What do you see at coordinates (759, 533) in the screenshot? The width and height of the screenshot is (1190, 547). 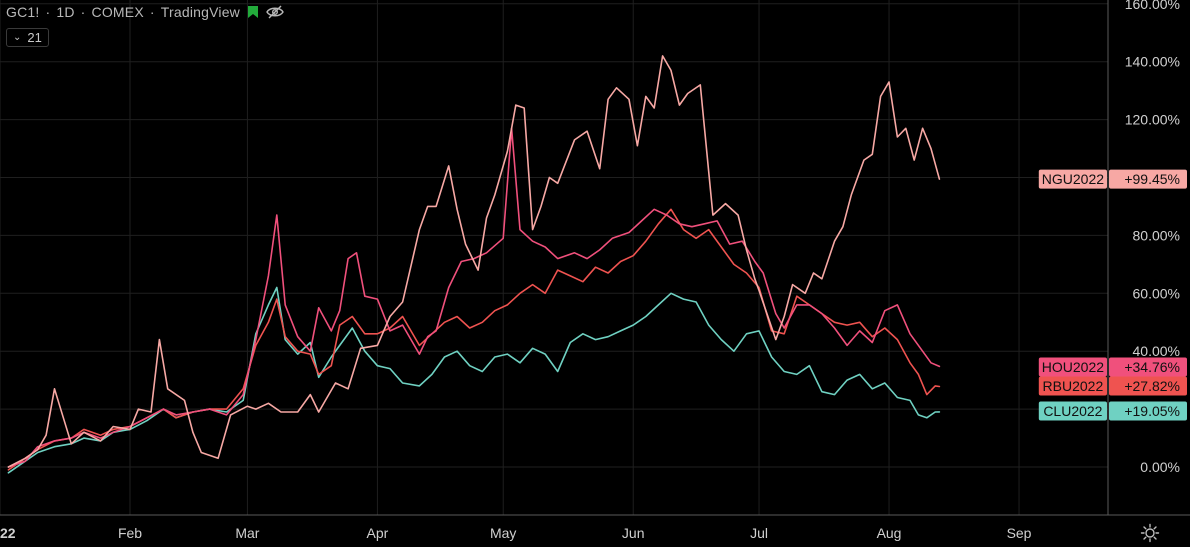 I see `x-tick-label: Jul` at bounding box center [759, 533].